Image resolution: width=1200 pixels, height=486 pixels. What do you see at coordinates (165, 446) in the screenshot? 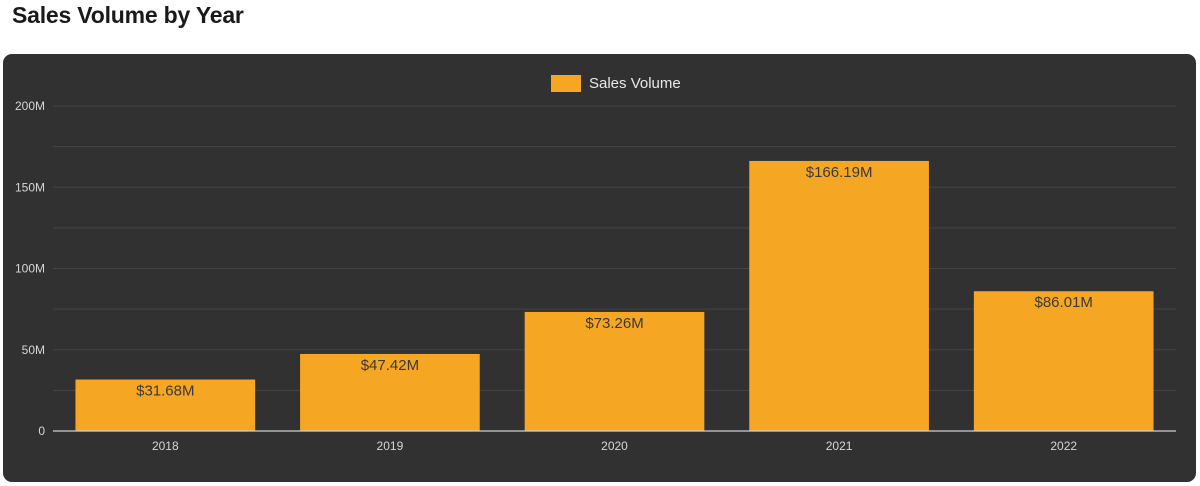
I see `x-tick-label: 2018` at bounding box center [165, 446].